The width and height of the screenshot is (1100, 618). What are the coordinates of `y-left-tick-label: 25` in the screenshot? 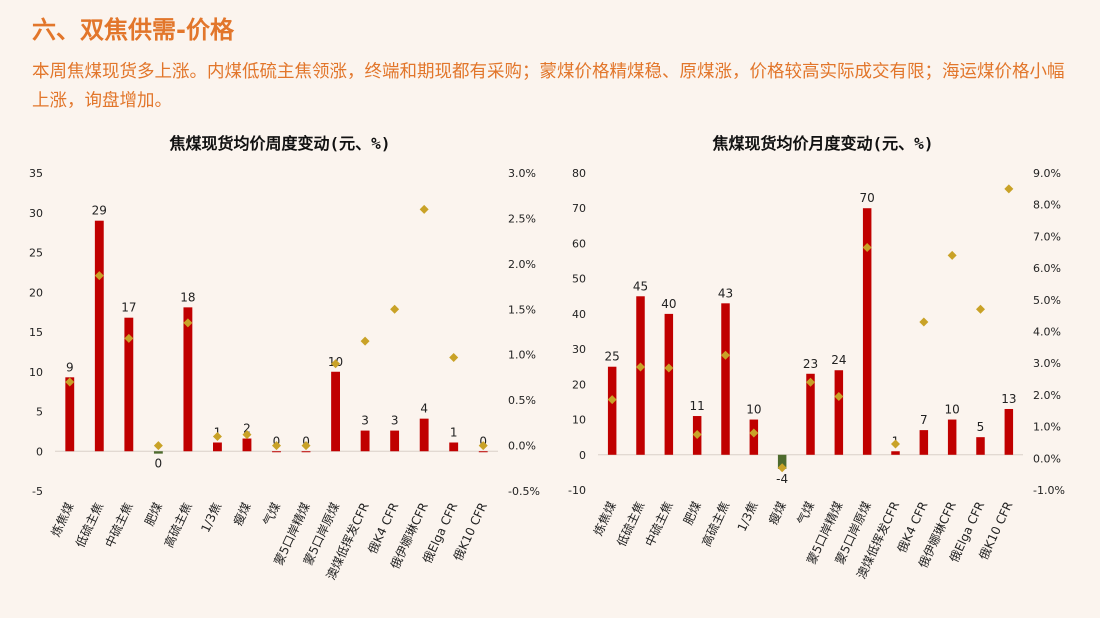 It's located at (36, 253).